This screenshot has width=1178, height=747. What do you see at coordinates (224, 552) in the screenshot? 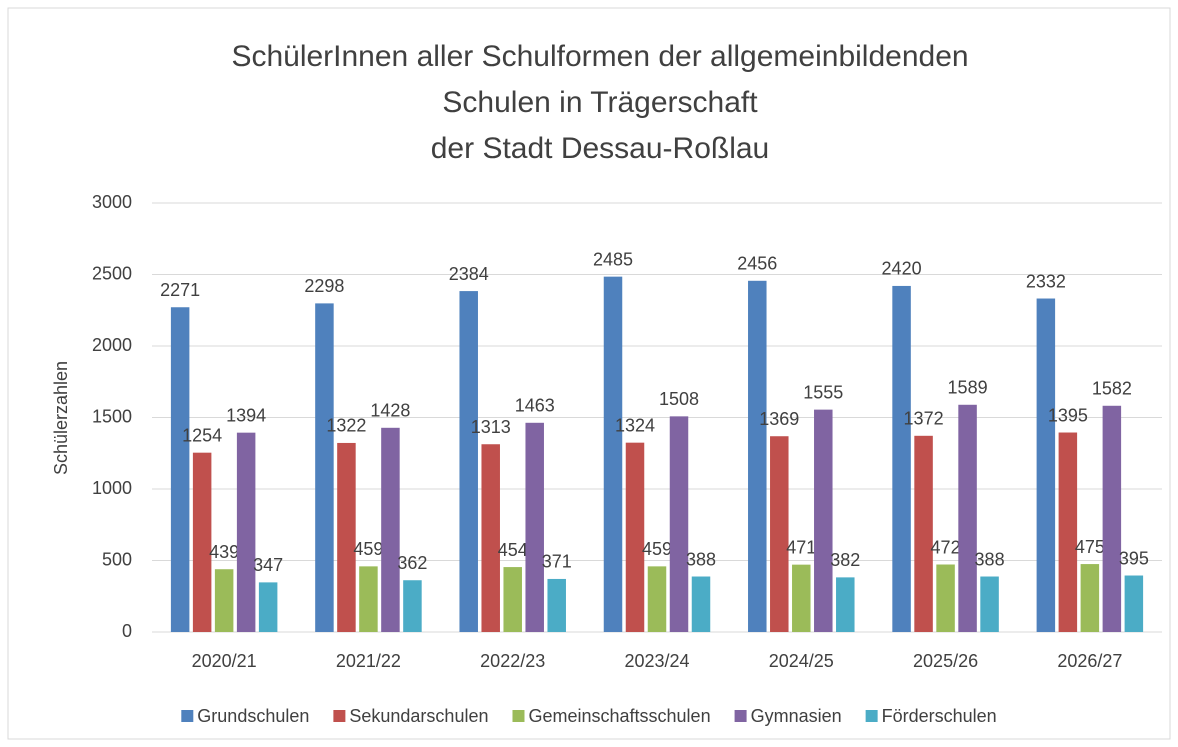
I see `data-label: 439` at bounding box center [224, 552].